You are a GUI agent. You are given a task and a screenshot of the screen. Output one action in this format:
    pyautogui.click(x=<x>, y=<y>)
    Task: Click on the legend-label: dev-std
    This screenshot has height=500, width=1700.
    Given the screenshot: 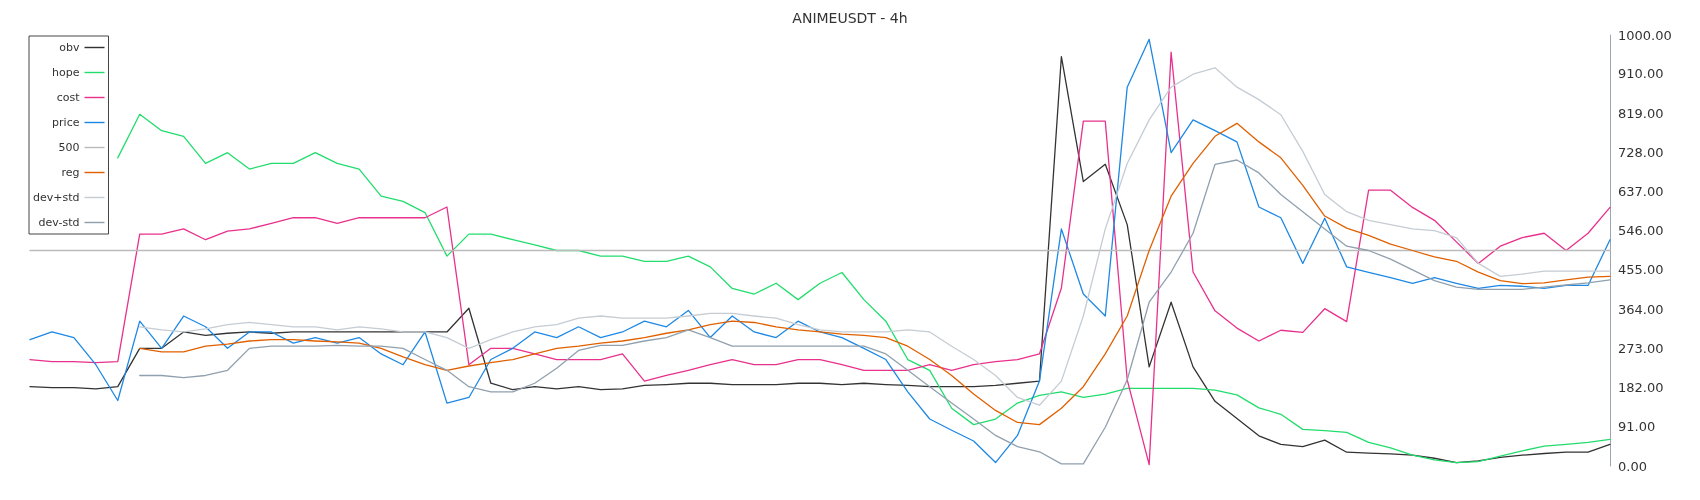 What is the action you would take?
    pyautogui.click(x=59, y=222)
    